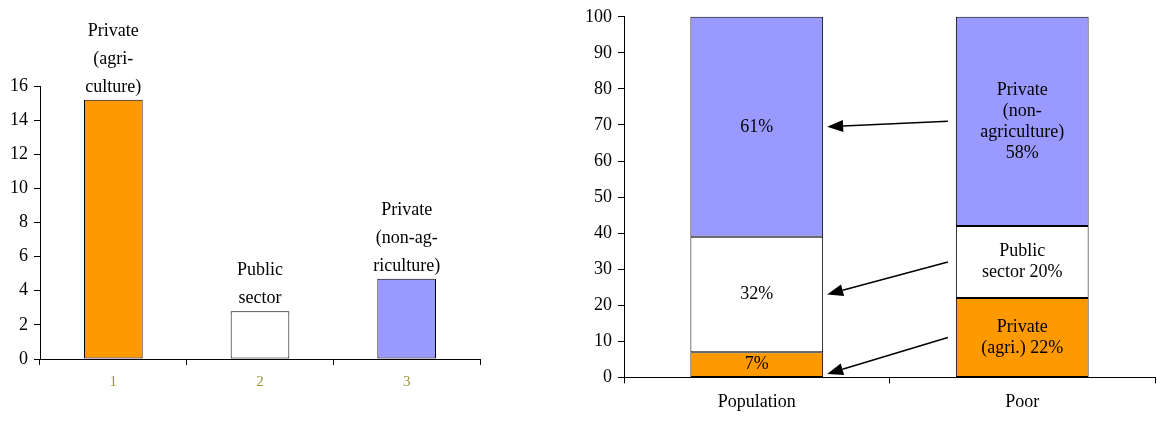 The width and height of the screenshot is (1157, 423). Describe the element at coordinates (406, 380) in the screenshot. I see `x-tick-label: 3` at that location.